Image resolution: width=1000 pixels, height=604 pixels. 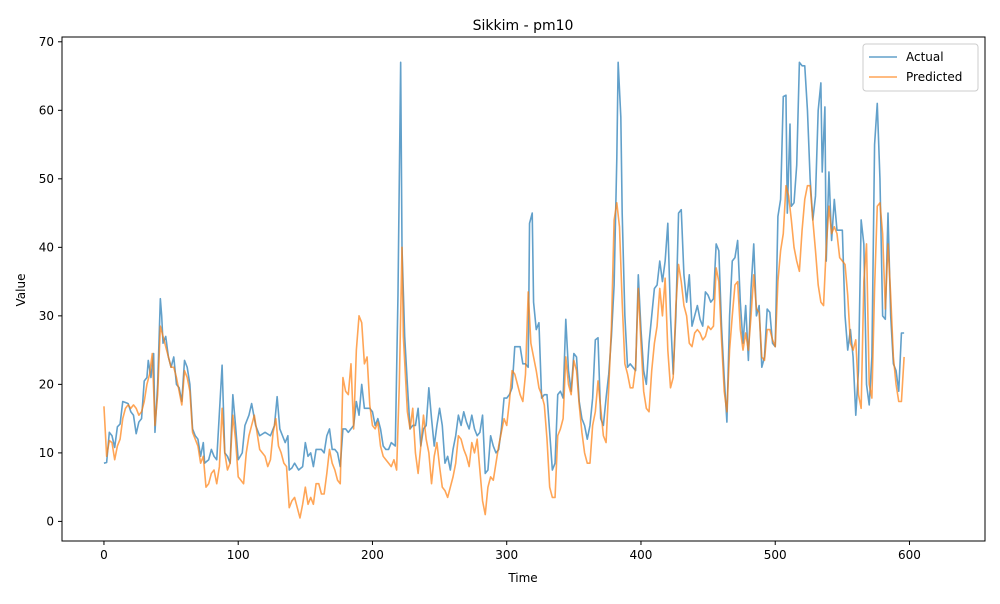 I want to click on legend: Actual Predicted, so click(x=920, y=67).